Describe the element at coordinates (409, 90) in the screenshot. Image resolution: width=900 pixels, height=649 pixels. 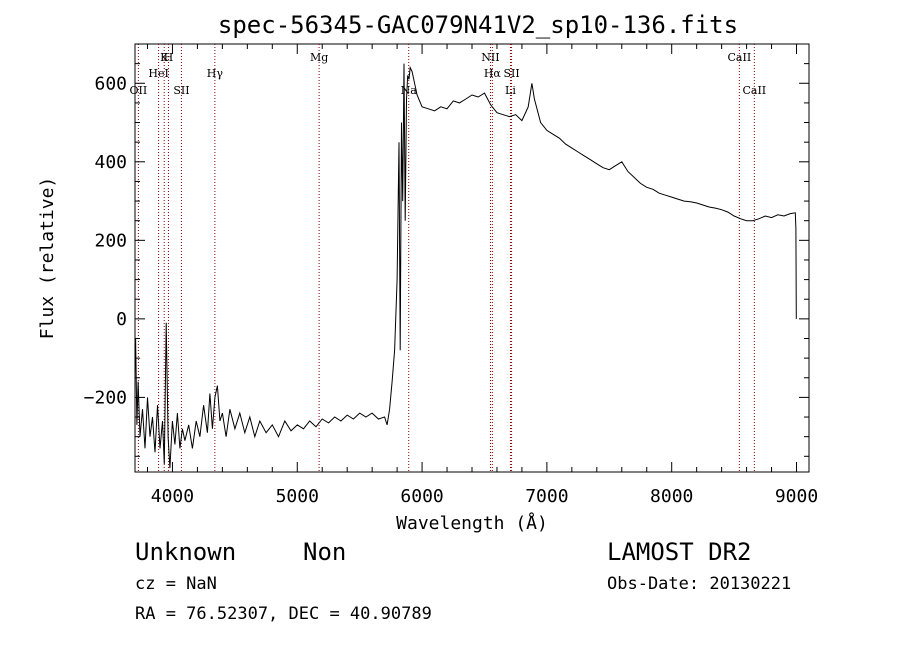
I see `marker-label-7: Na` at that location.